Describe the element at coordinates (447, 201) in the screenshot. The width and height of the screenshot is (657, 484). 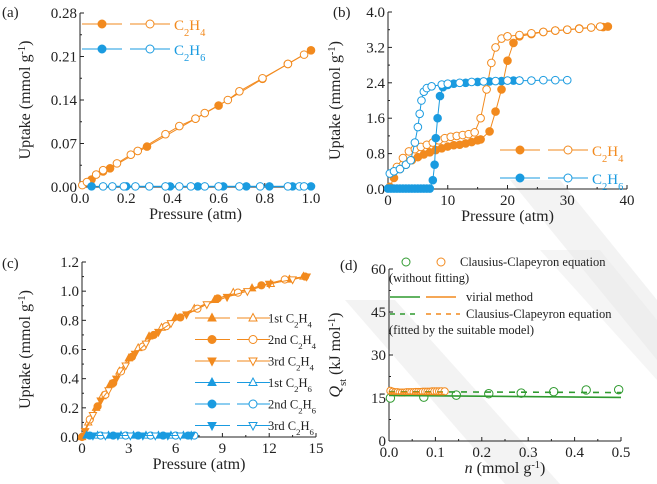
I see `x-tick-label: 10` at that location.